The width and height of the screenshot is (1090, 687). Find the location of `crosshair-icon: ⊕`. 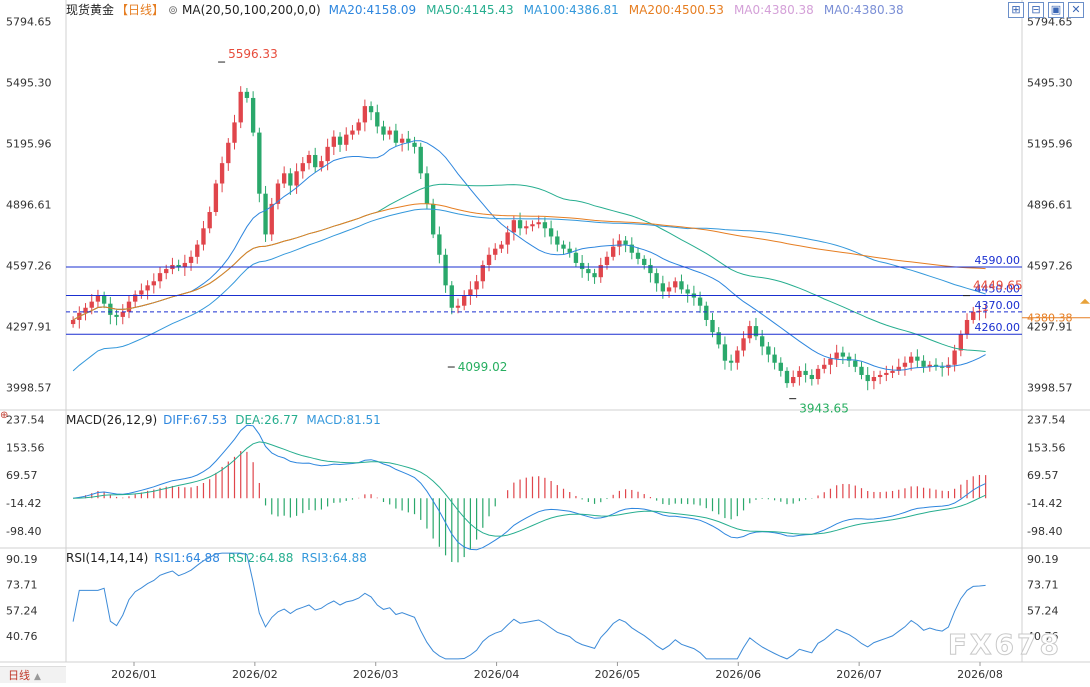

crosshair-icon: ⊕ is located at coordinates (4, 415).